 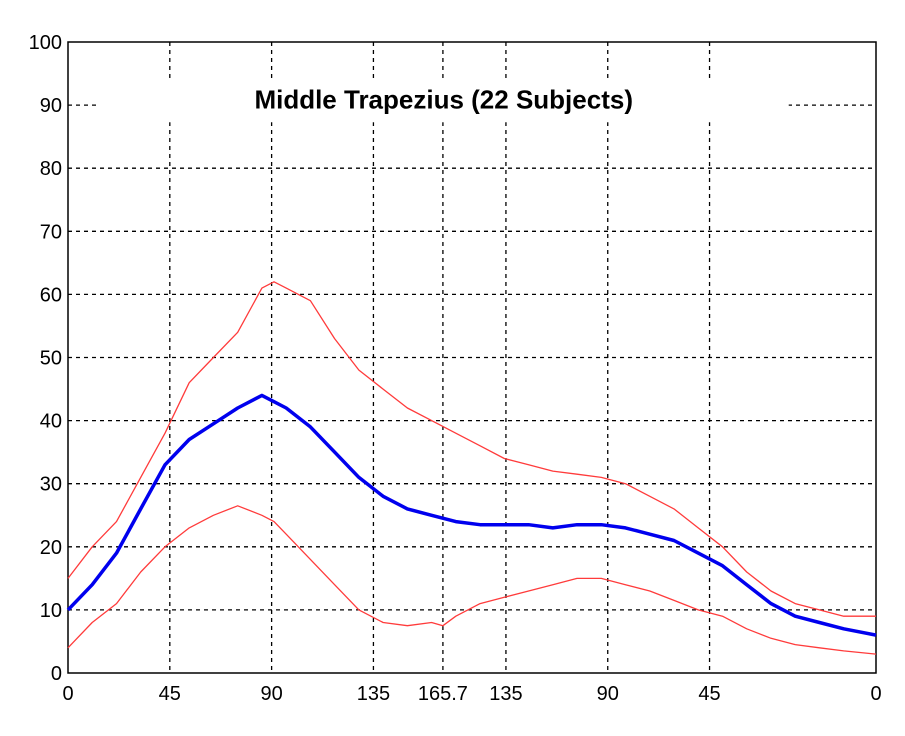 What do you see at coordinates (51, 548) in the screenshot?
I see `y-tick-label: 20` at bounding box center [51, 548].